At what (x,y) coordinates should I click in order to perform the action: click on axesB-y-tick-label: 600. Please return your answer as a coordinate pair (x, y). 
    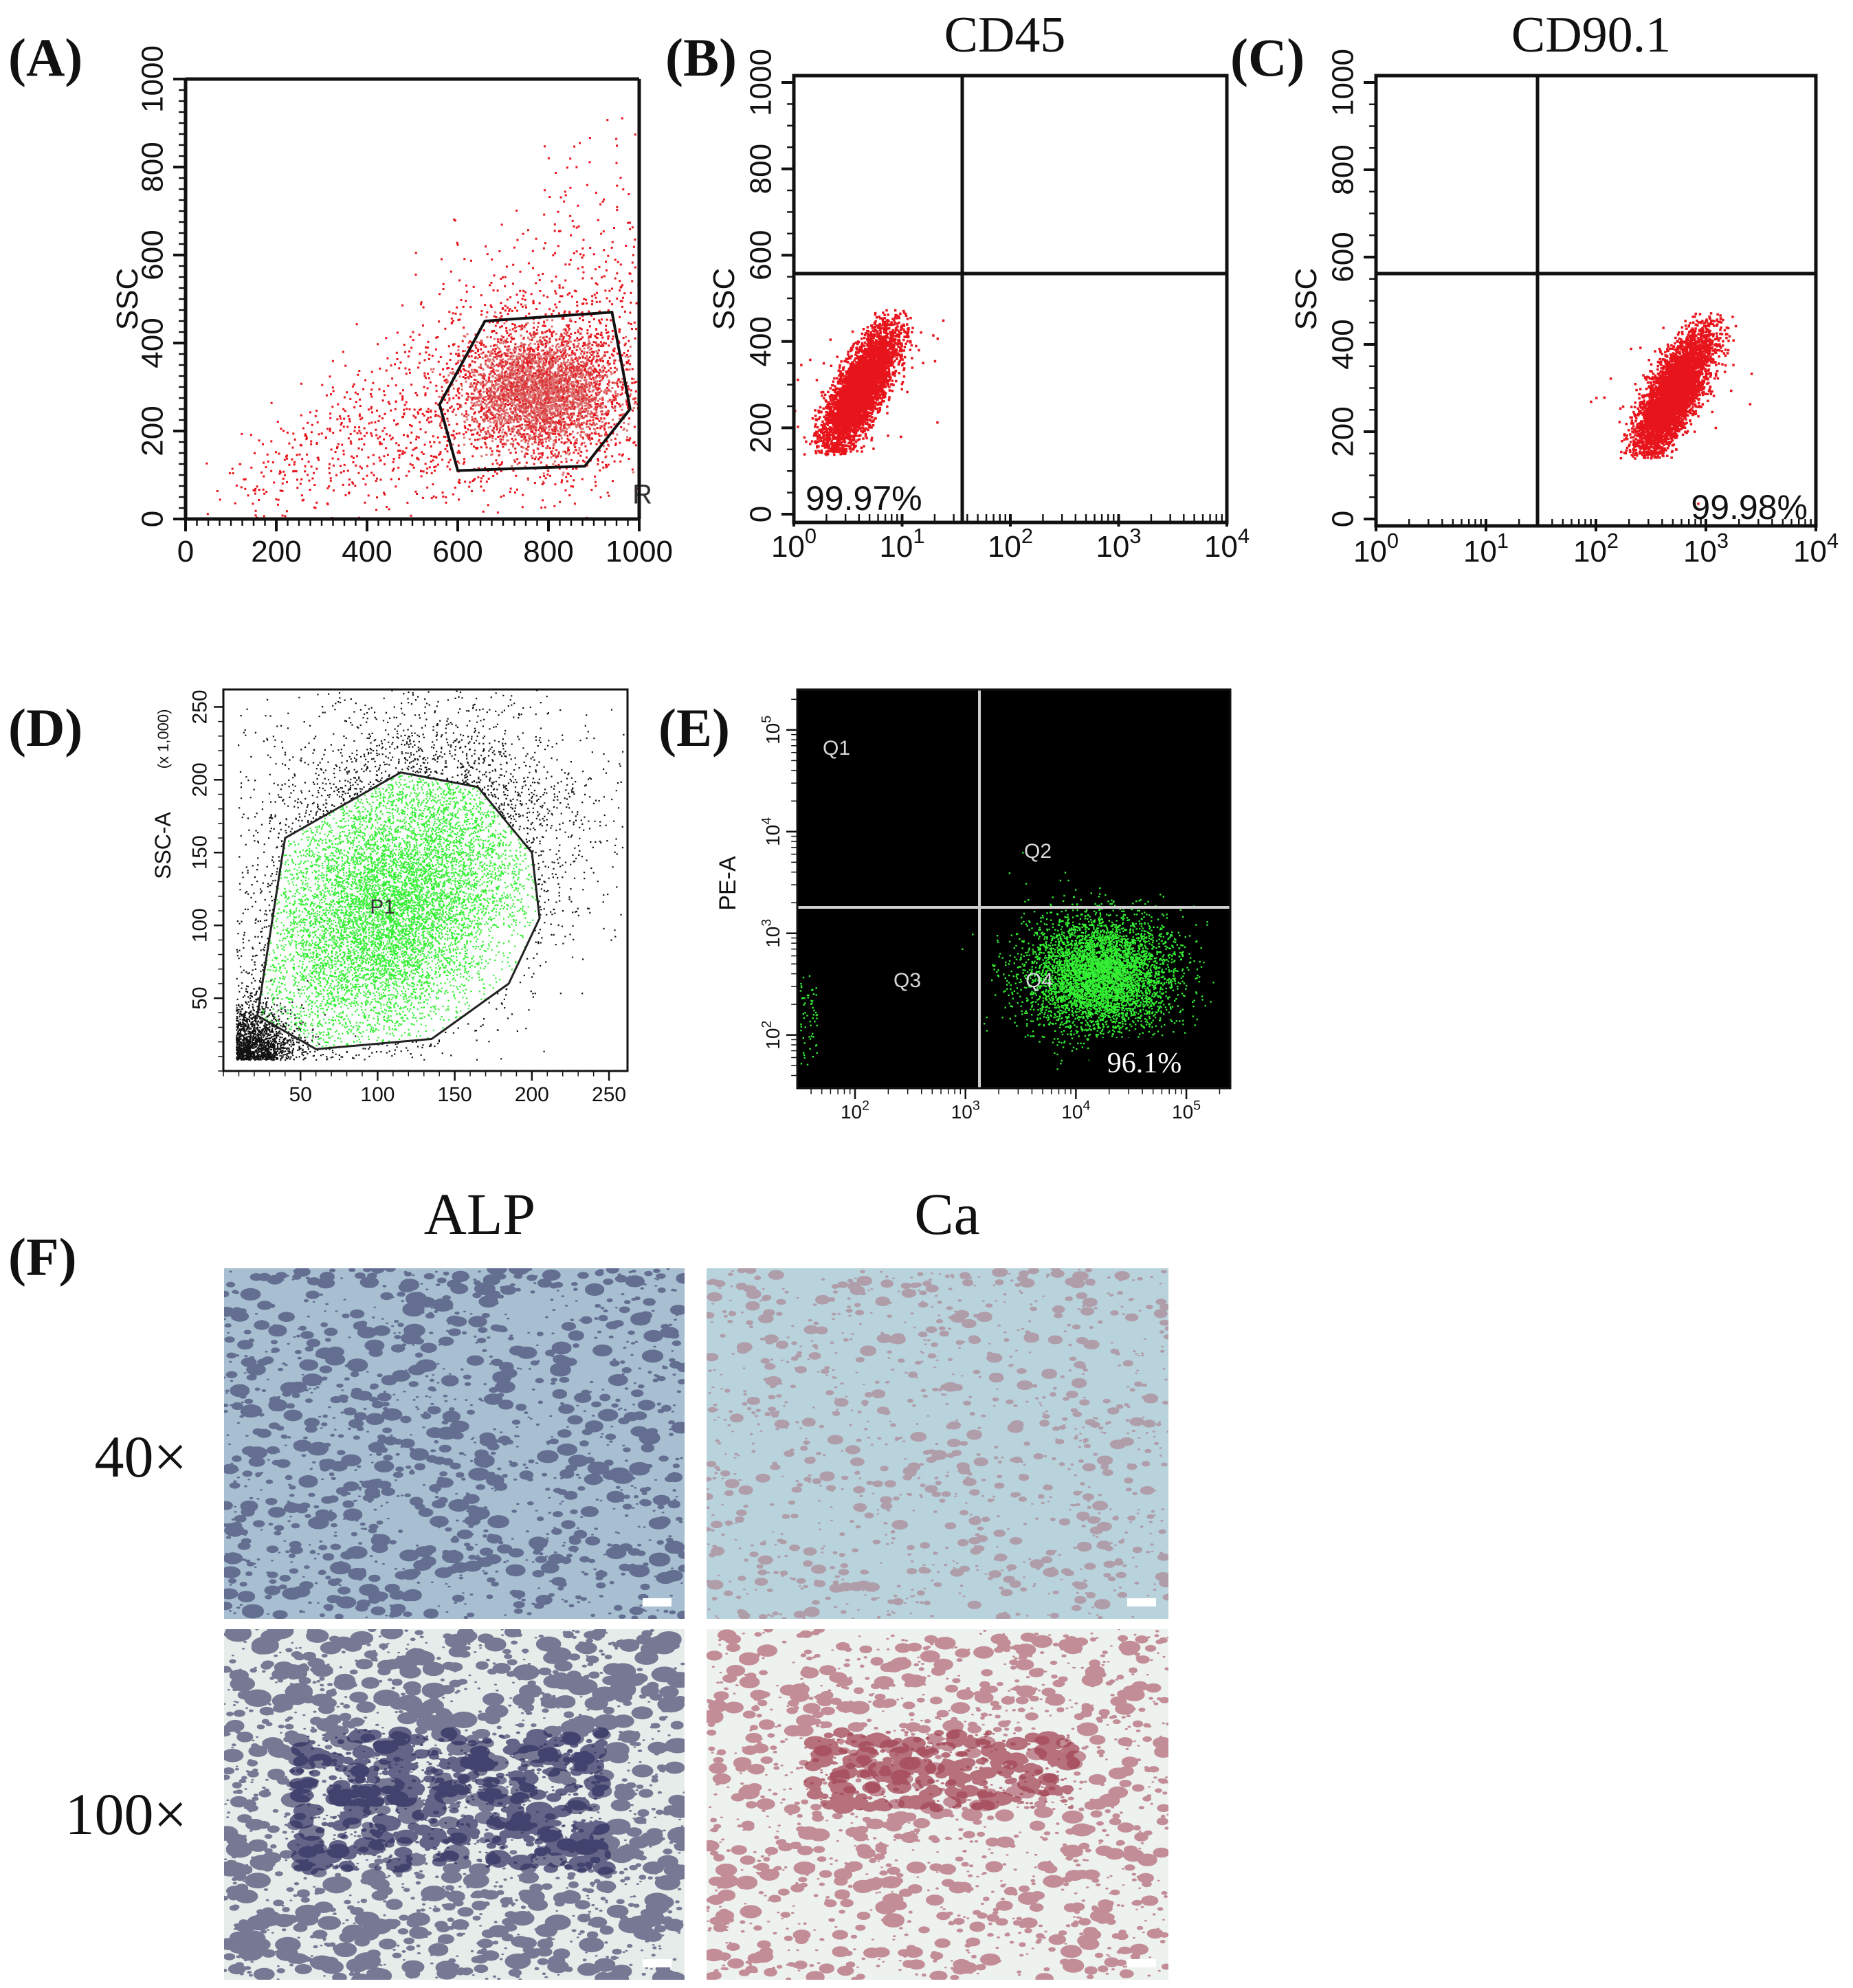
    Looking at the image, I should click on (761, 255).